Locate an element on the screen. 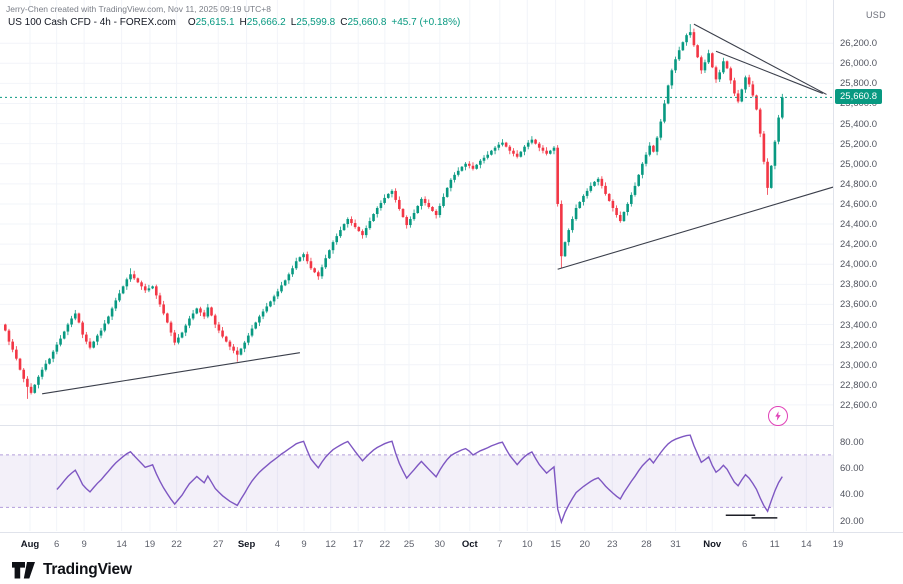 The width and height of the screenshot is (903, 584). time-axis-label: 25 is located at coordinates (409, 544).